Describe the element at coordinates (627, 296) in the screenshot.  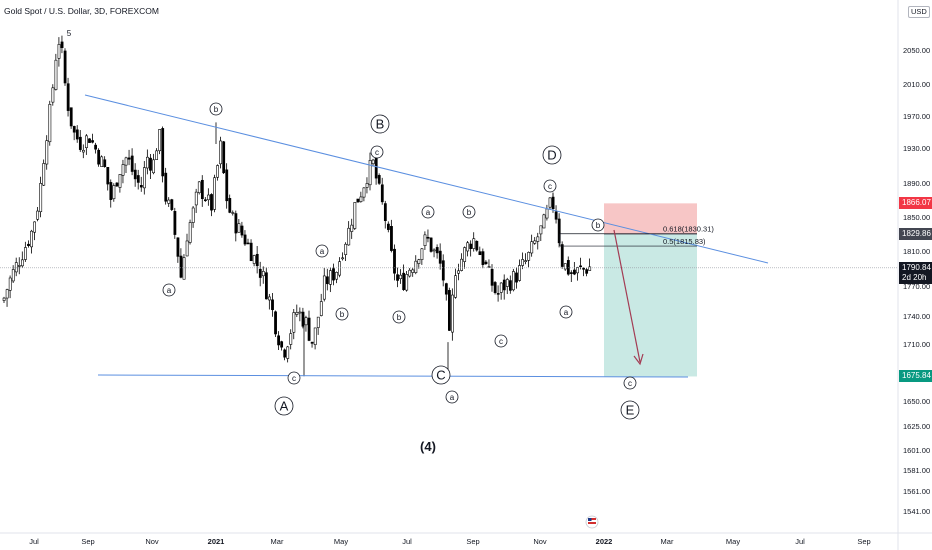
I see `forecast-arrow` at that location.